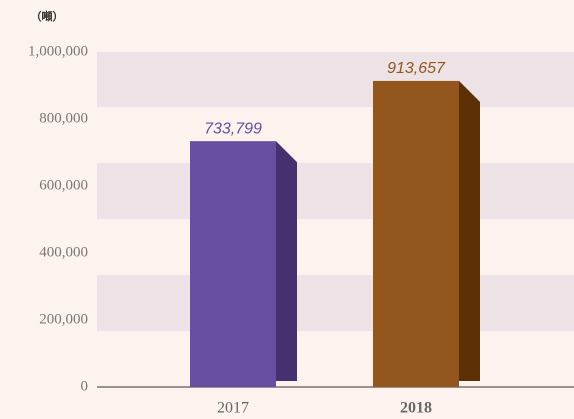  I want to click on value-label: 913,657, so click(416, 68).